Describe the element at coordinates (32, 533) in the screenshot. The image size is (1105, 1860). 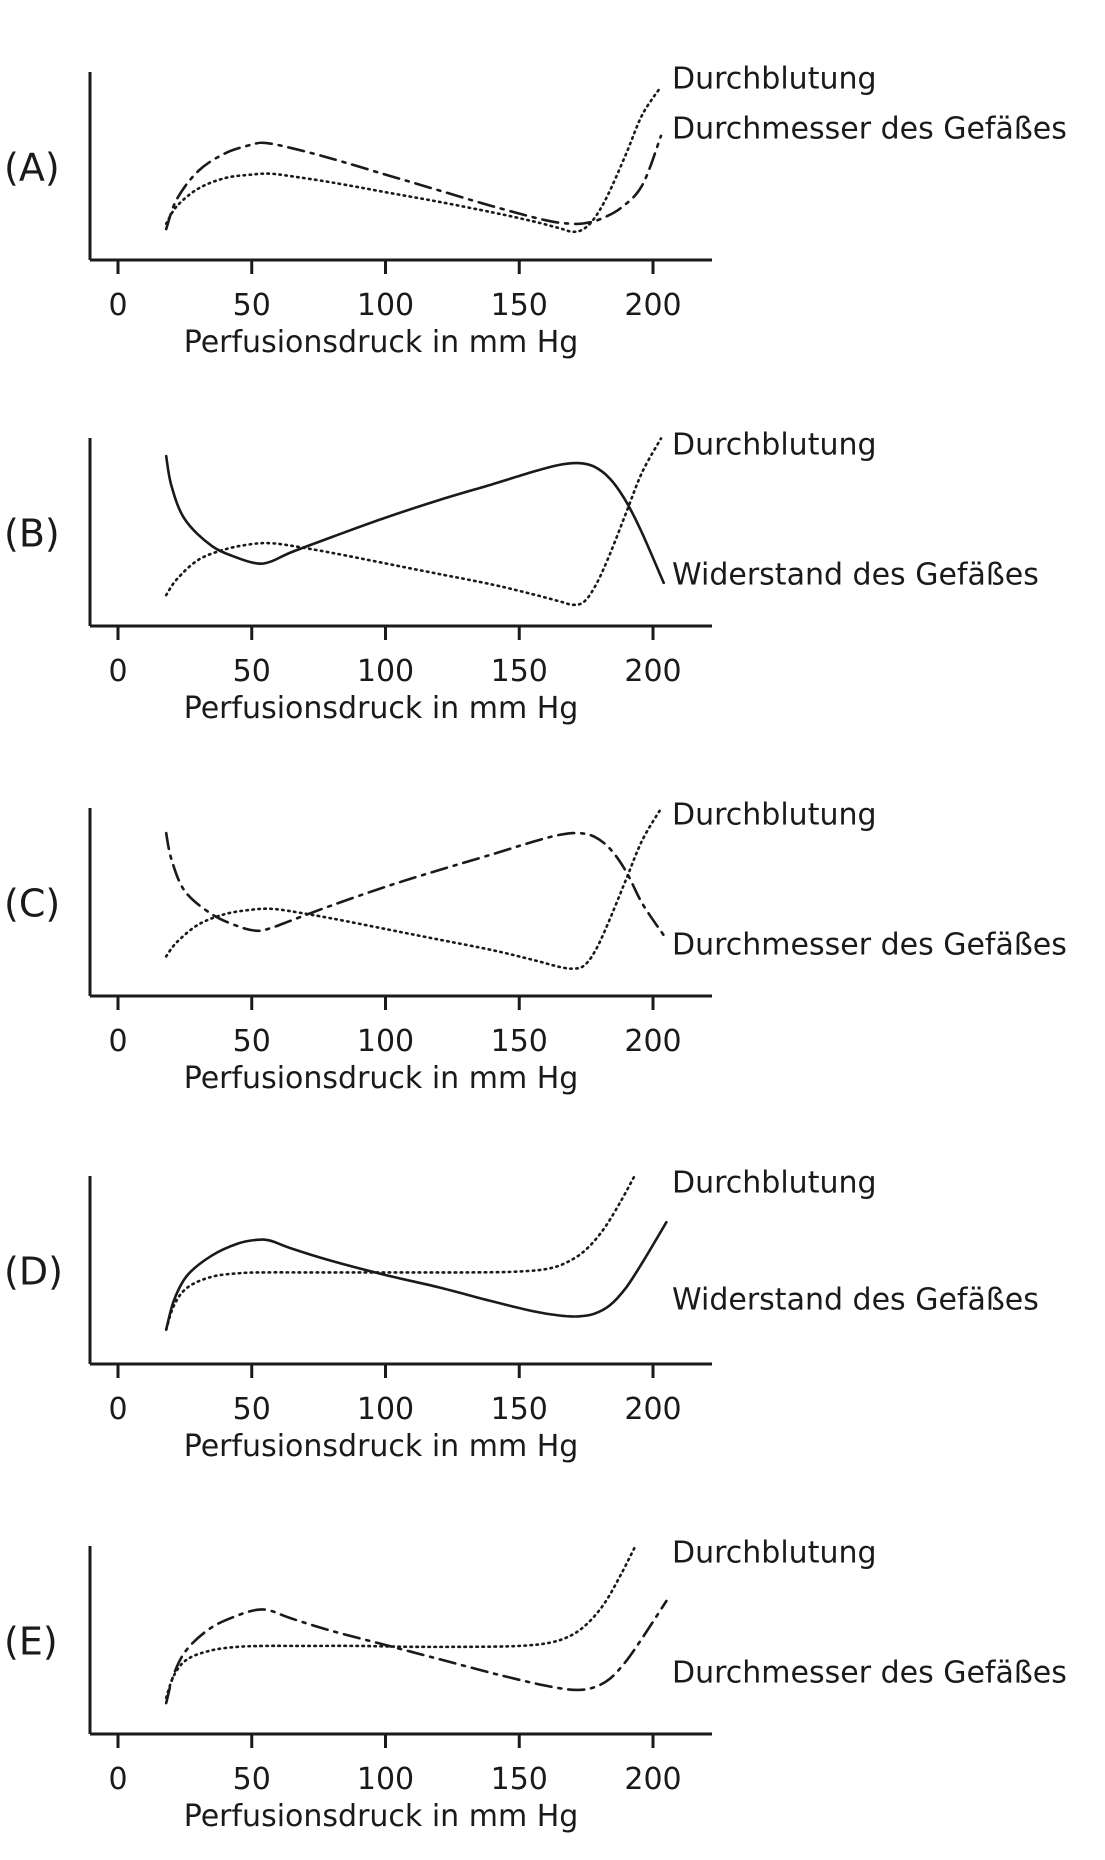
I see `panel-label: (B)` at that location.